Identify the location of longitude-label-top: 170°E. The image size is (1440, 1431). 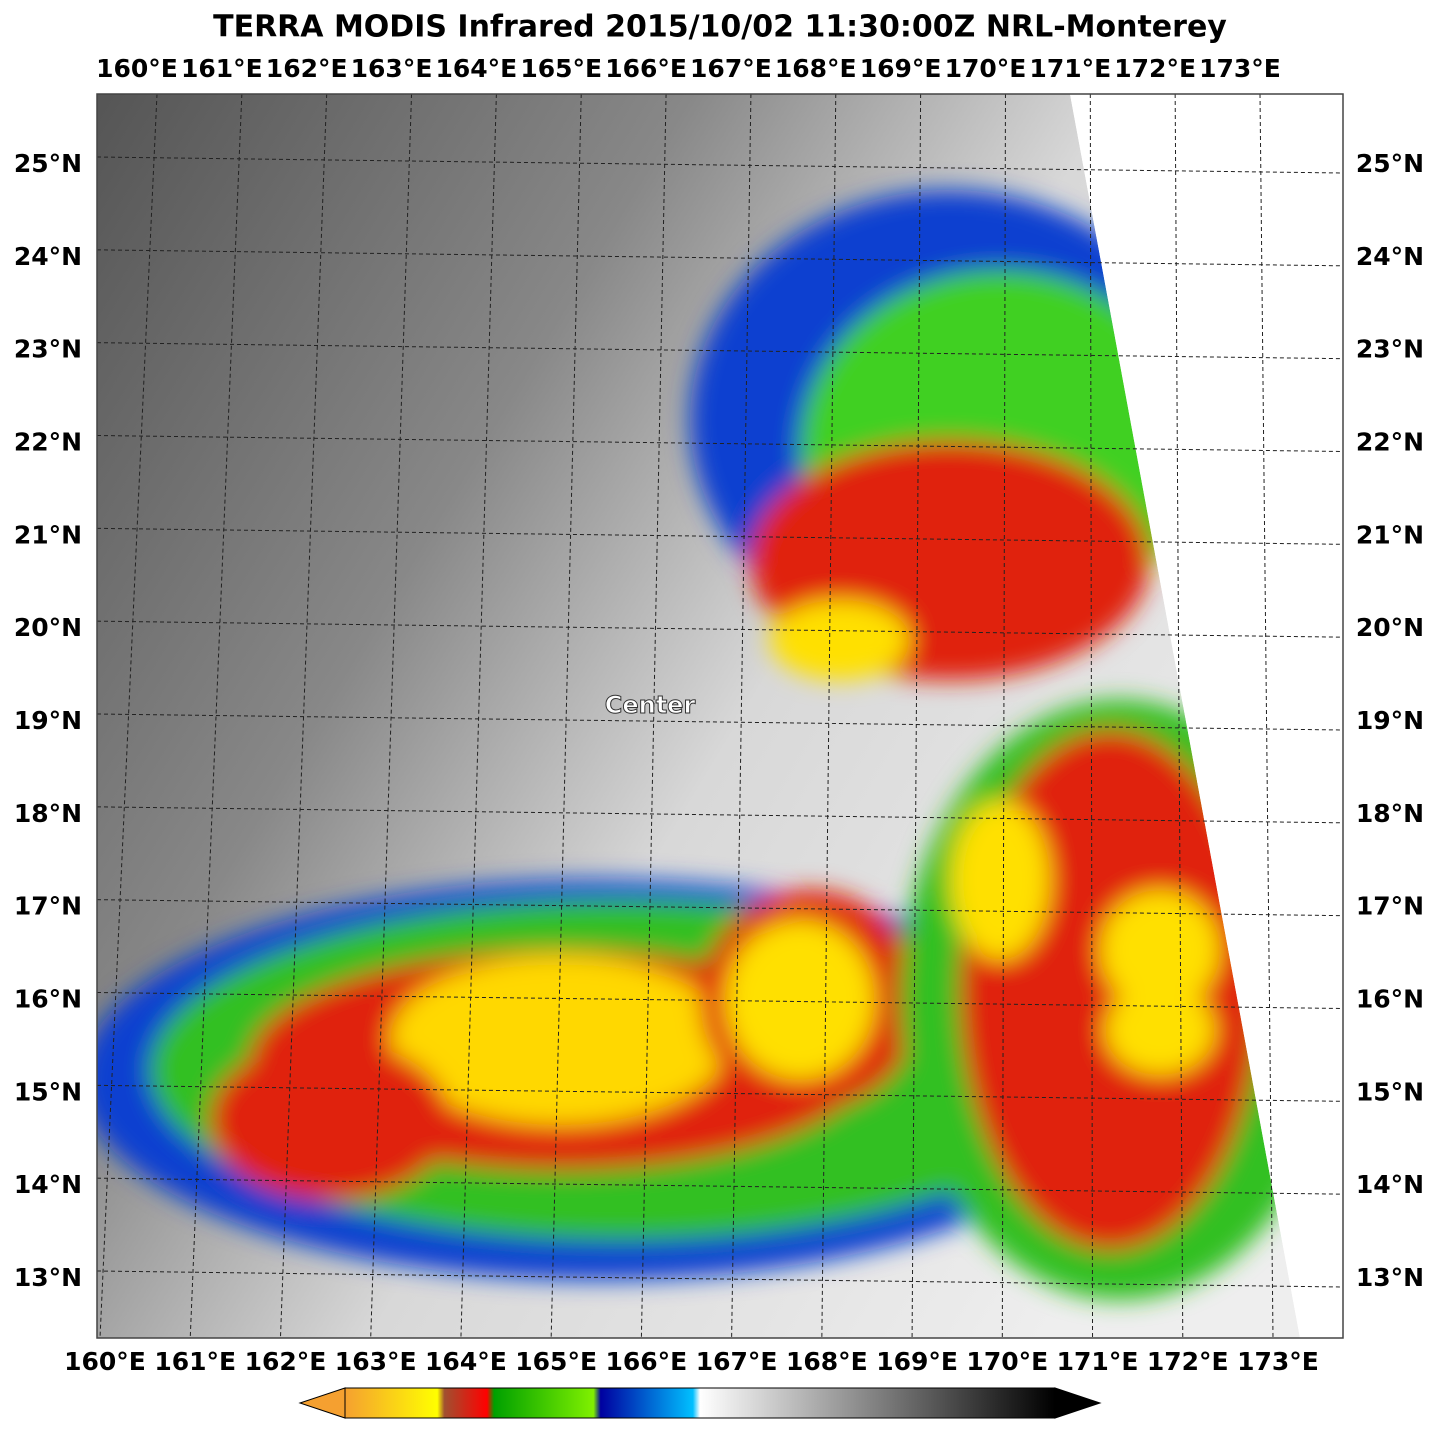
(986, 68).